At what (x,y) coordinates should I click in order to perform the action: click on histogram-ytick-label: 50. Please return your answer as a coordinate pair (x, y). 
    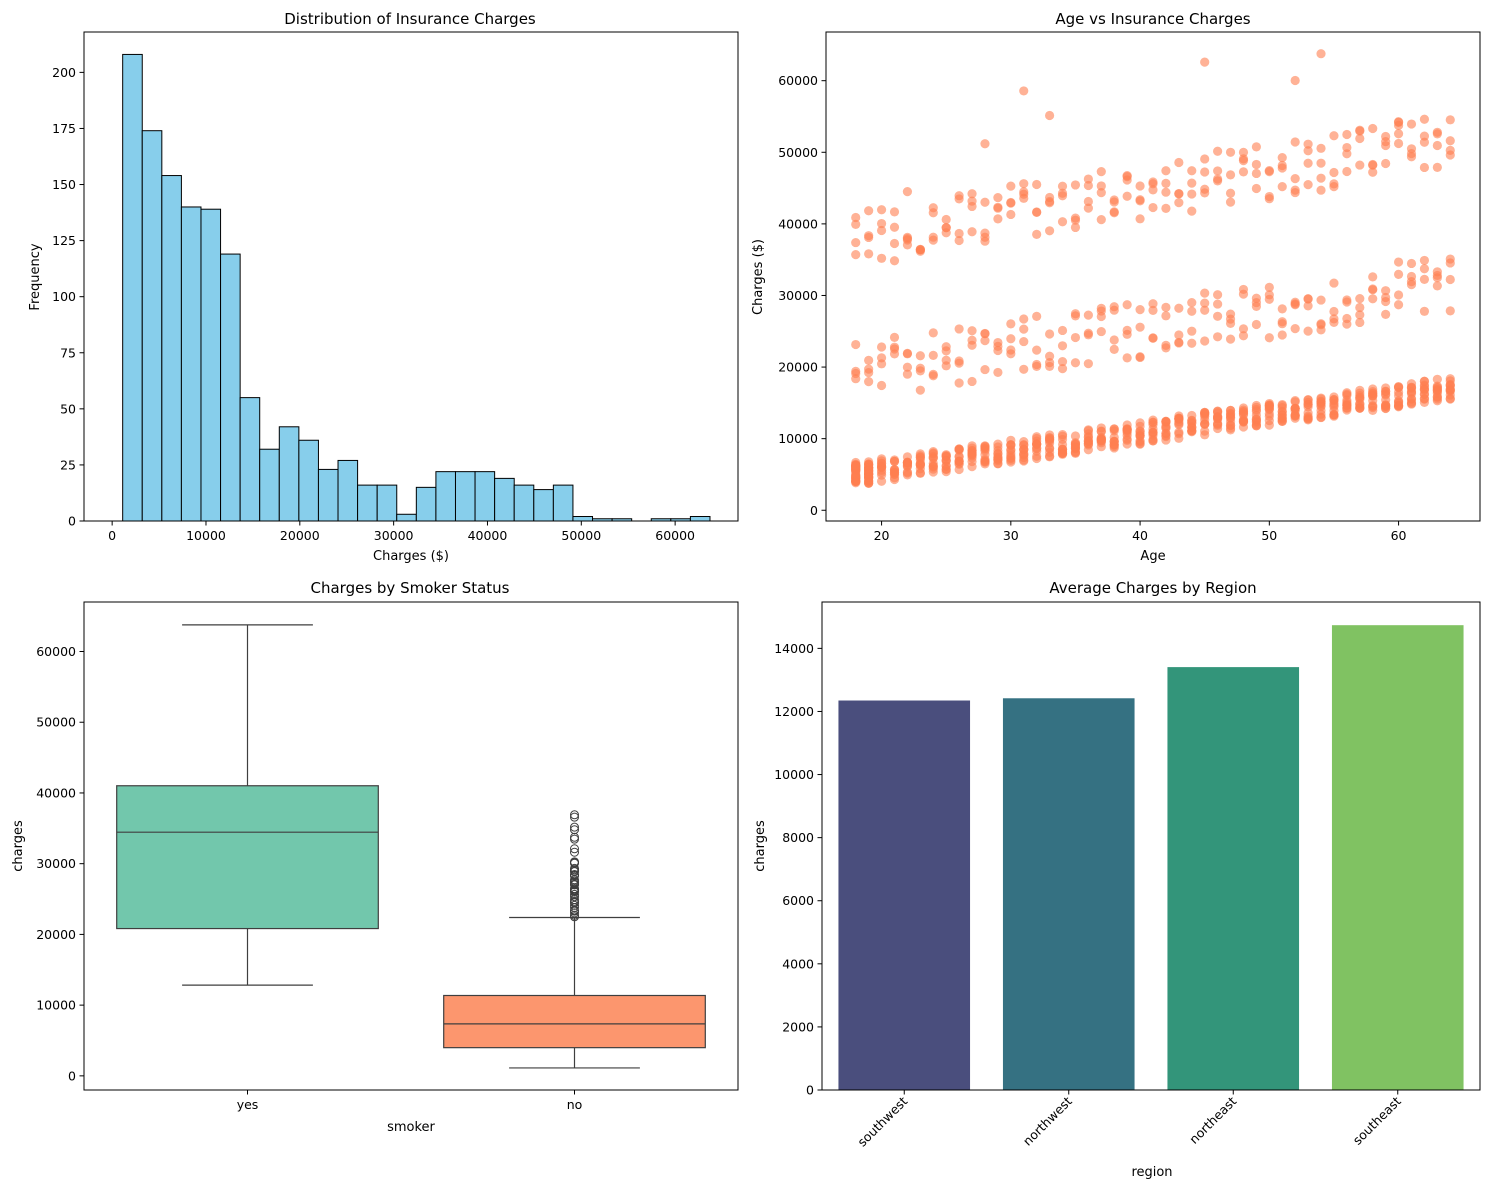
    Looking at the image, I should click on (68, 408).